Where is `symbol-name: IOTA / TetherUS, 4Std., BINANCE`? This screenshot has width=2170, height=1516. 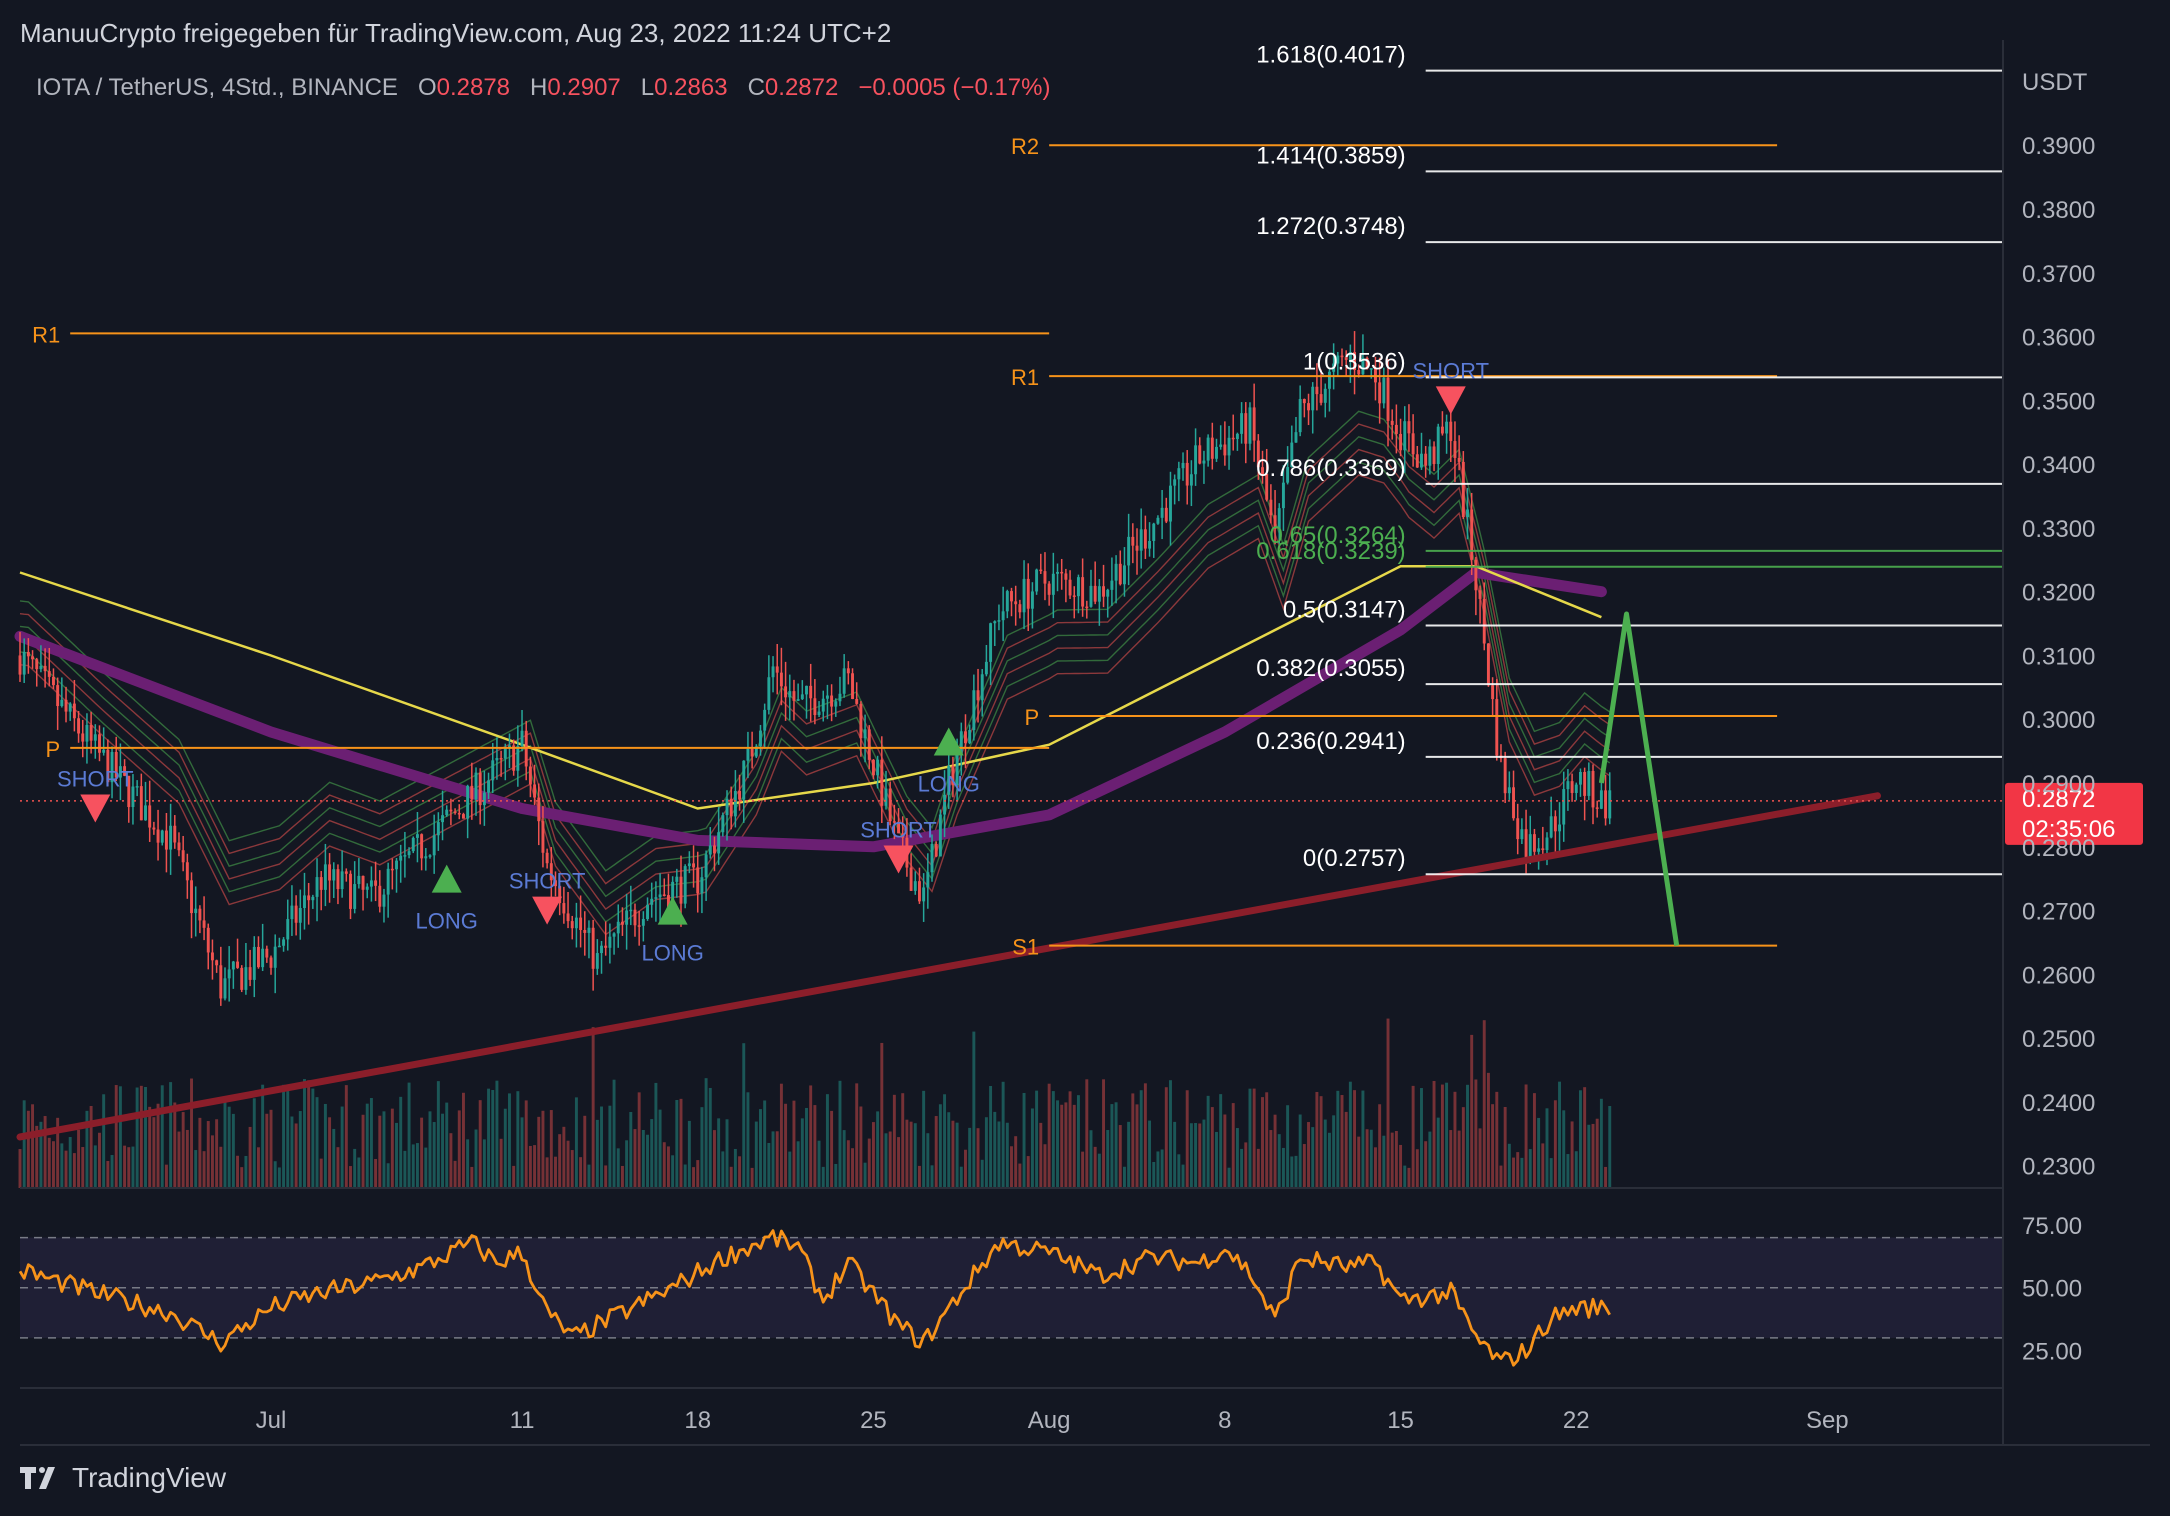 symbol-name: IOTA / TetherUS, 4Std., BINANCE is located at coordinates (217, 87).